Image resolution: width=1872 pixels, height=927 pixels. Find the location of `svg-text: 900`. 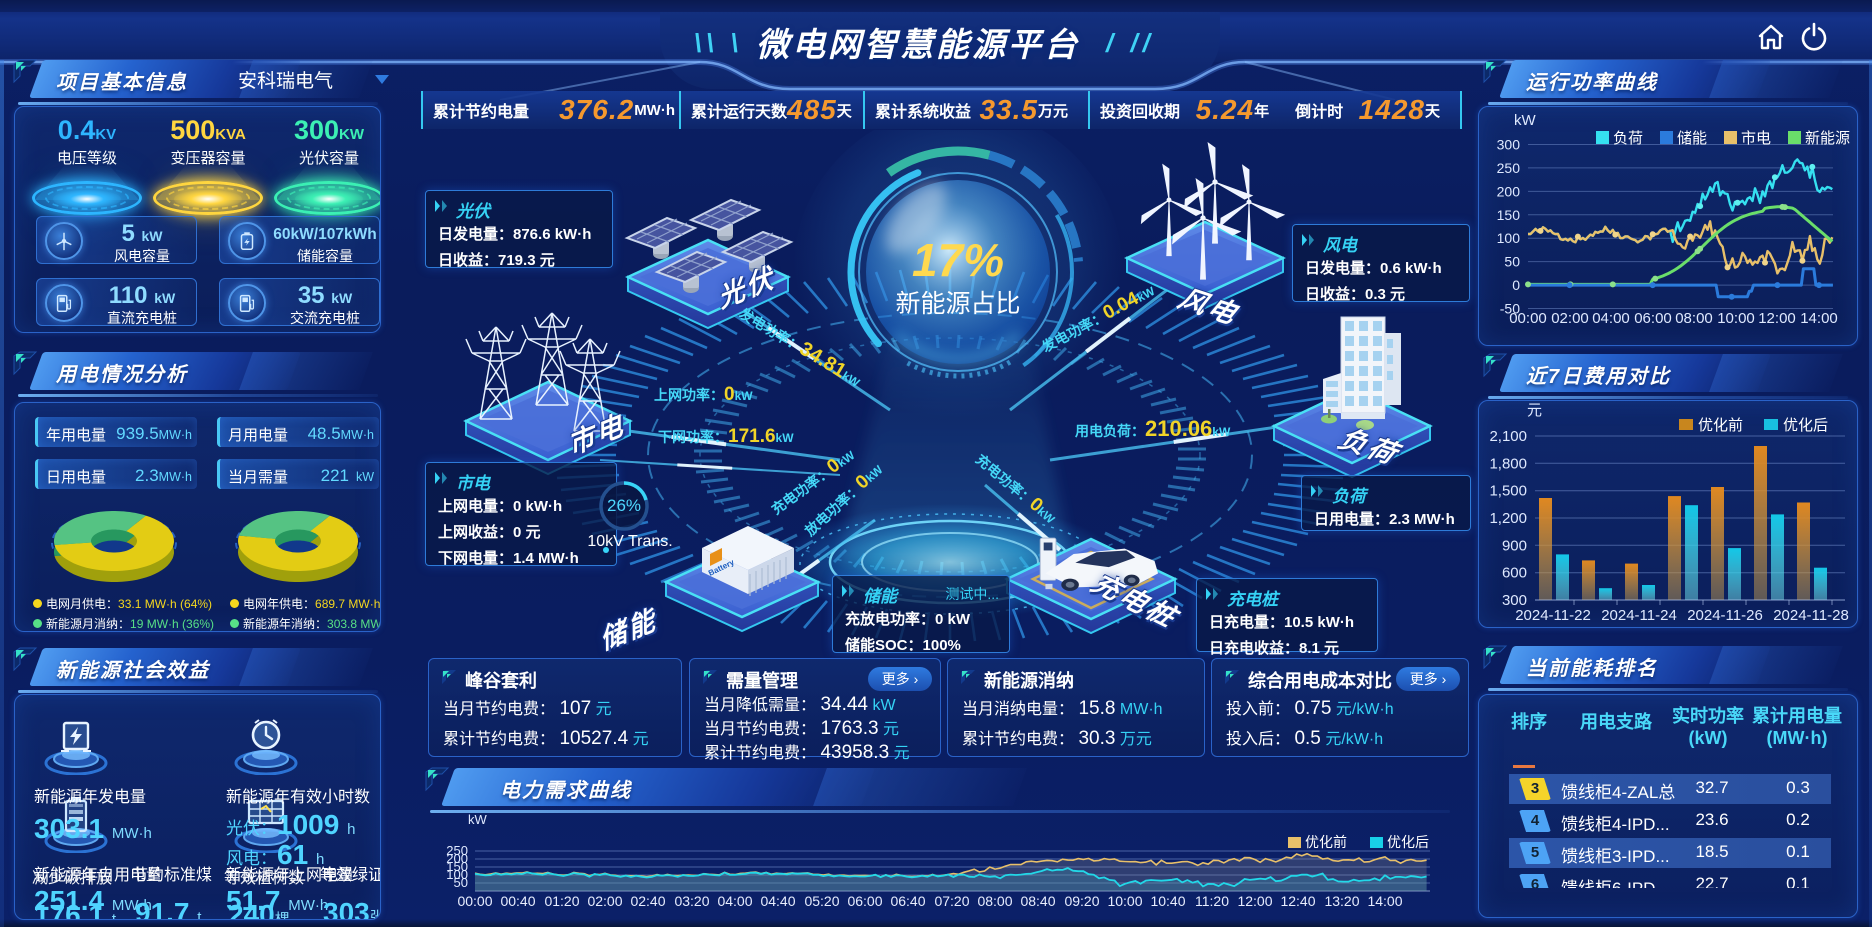

svg-text: 900 is located at coordinates (1514, 545).